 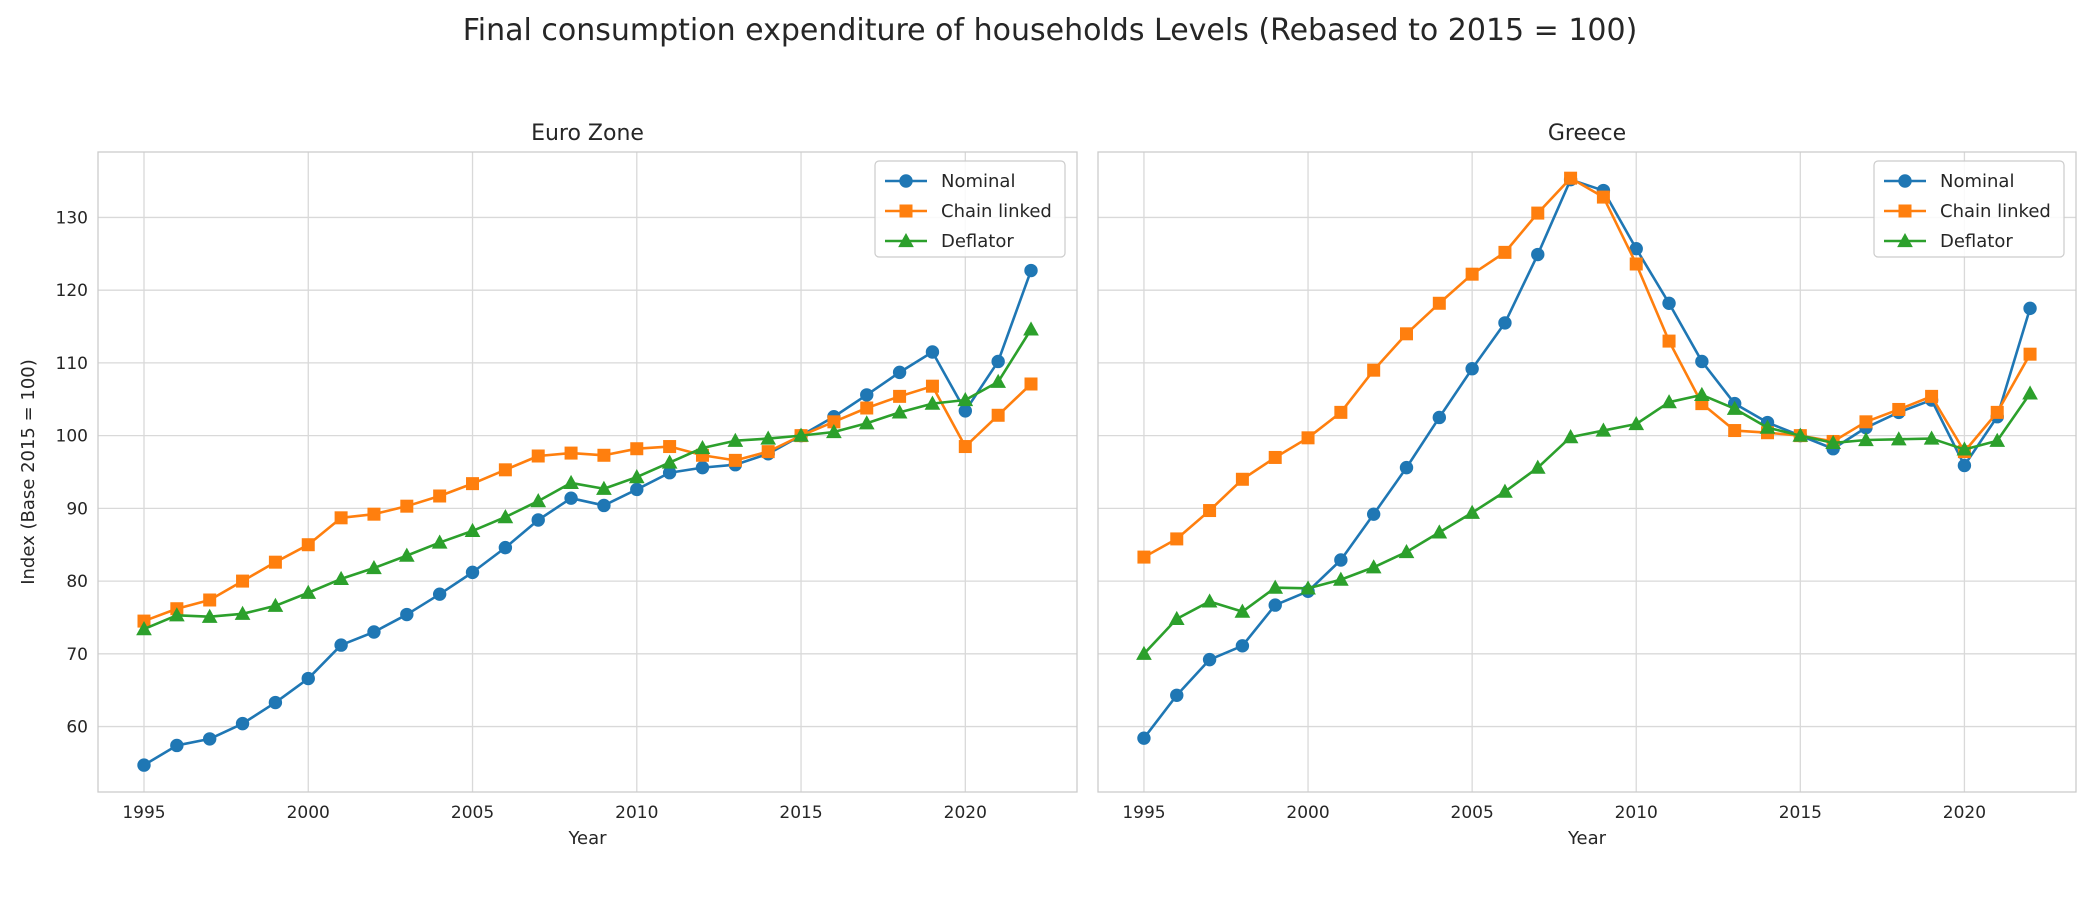 What do you see at coordinates (1976, 241) in the screenshot?
I see `legend-label: Deflator` at bounding box center [1976, 241].